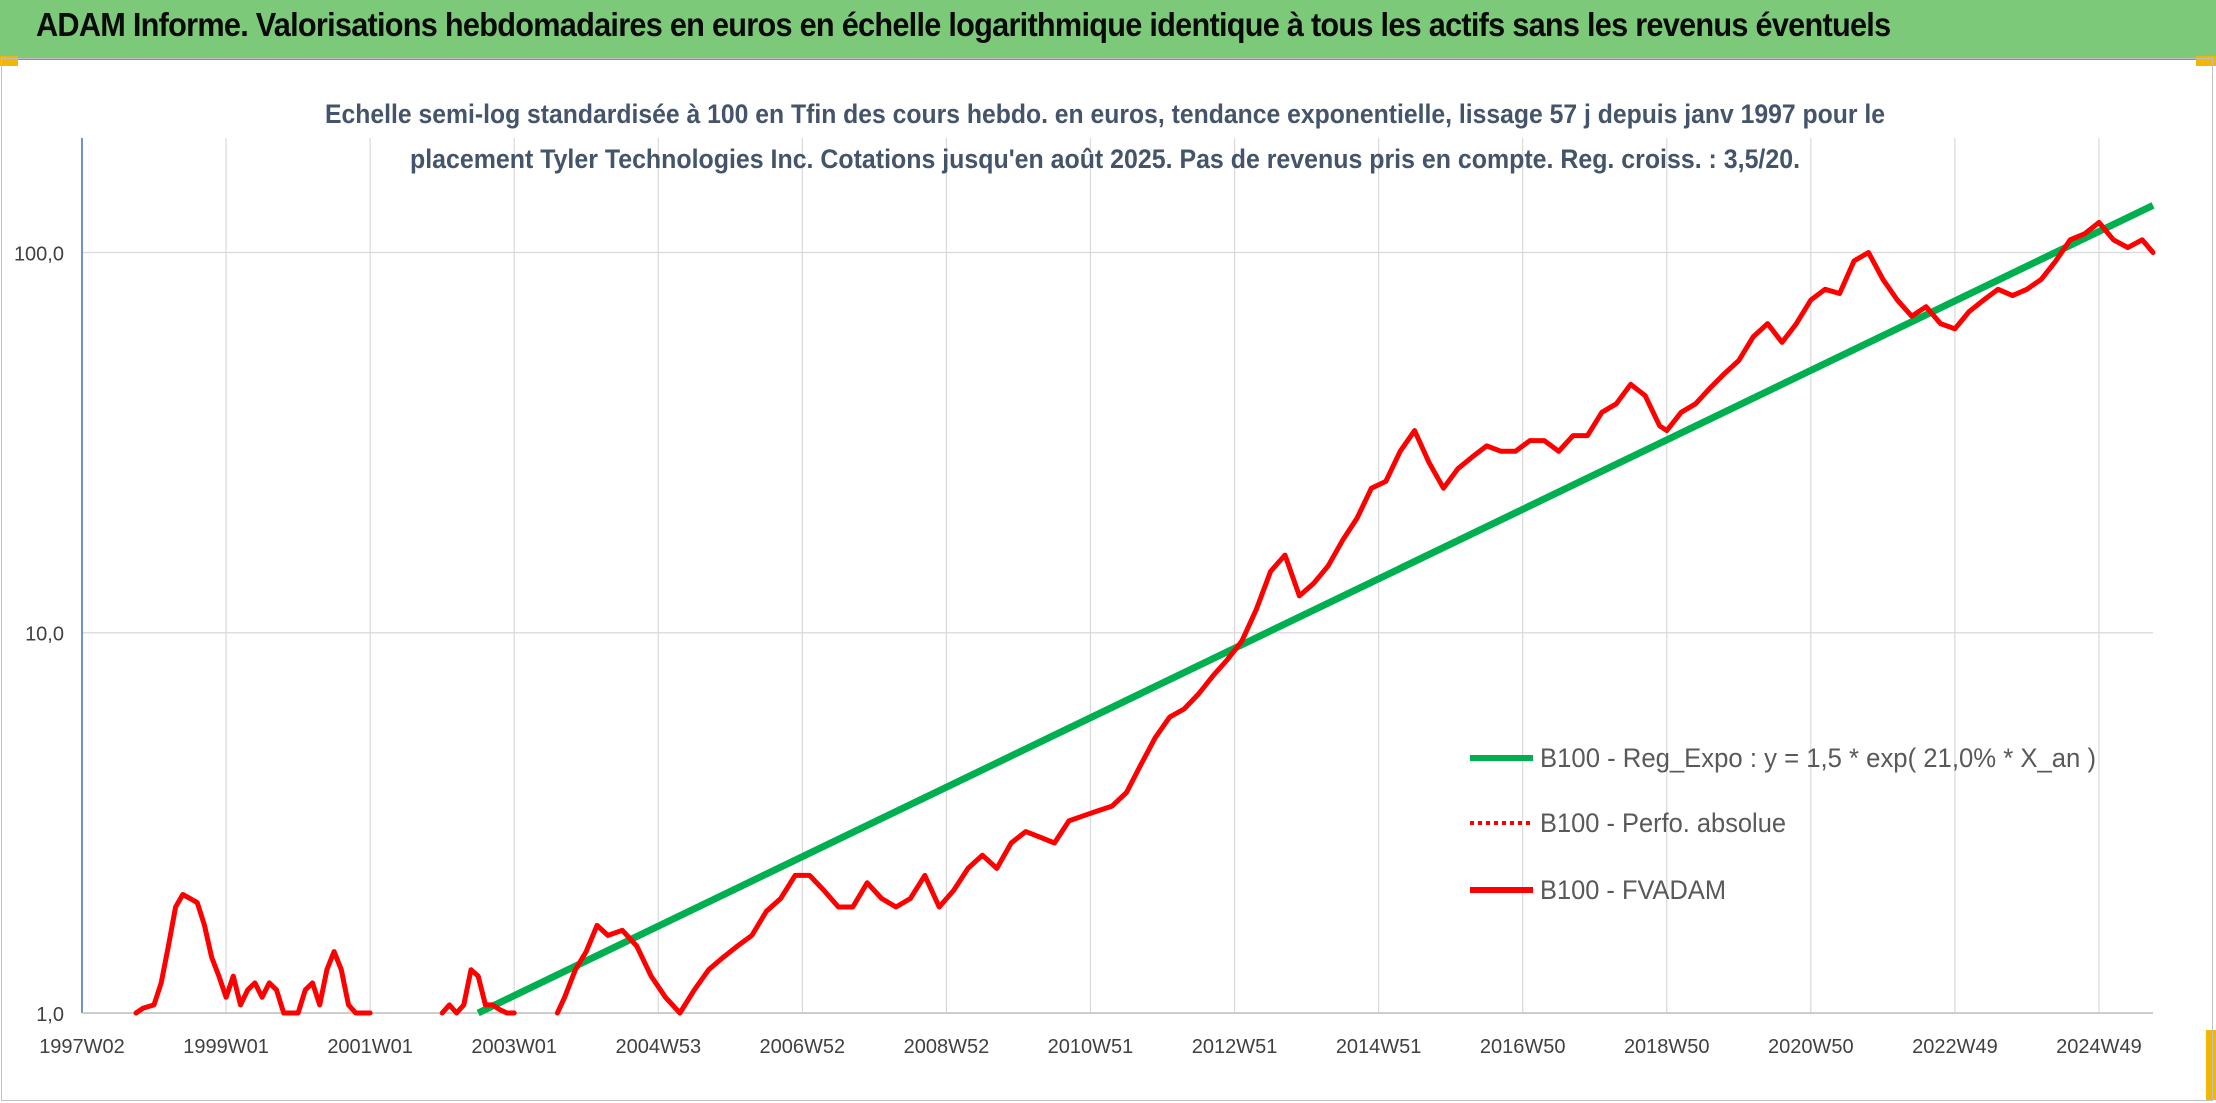 The image size is (2216, 1103). Describe the element at coordinates (9, 61) in the screenshot. I see `corner-marker-left` at that location.